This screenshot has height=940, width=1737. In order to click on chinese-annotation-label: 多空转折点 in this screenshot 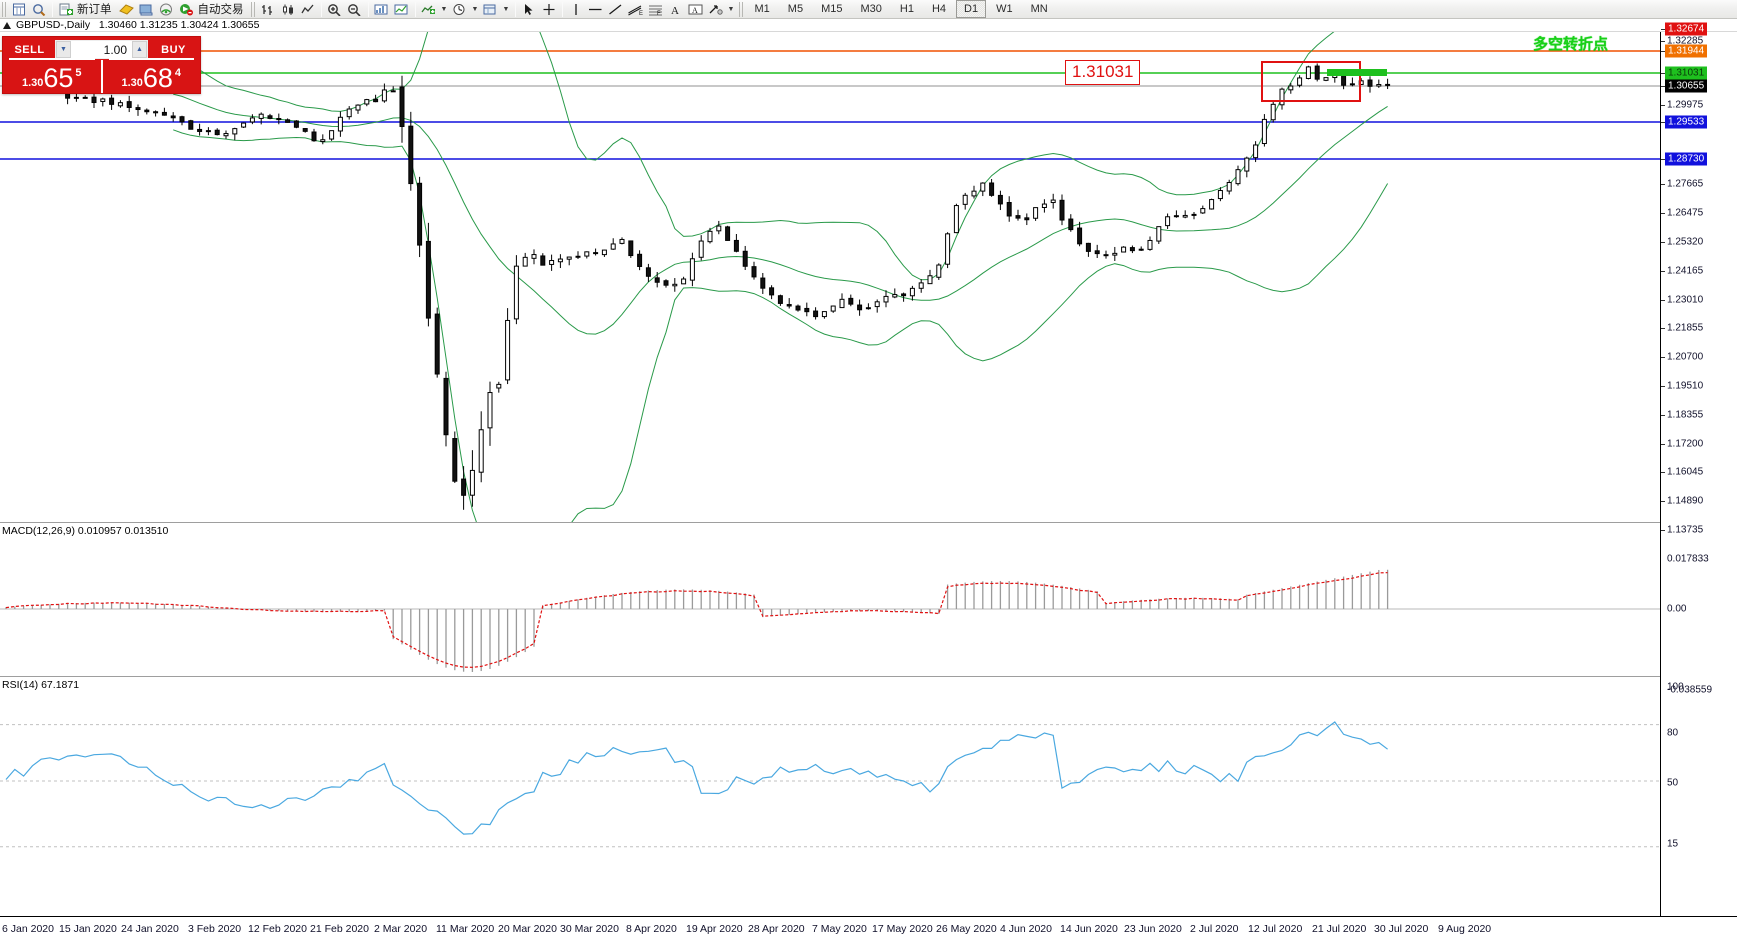, I will do `click(1571, 44)`.